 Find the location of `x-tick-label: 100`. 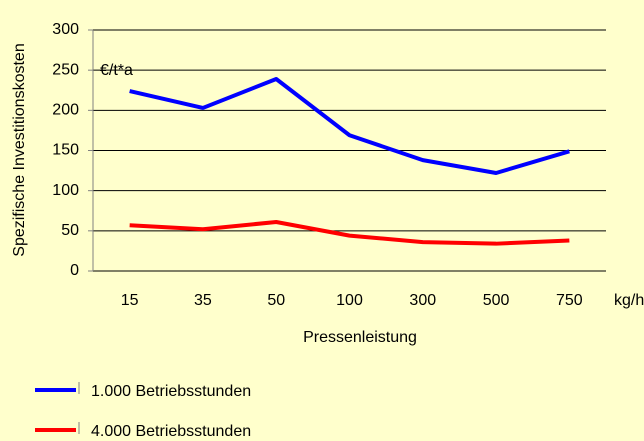

x-tick-label: 100 is located at coordinates (349, 300).